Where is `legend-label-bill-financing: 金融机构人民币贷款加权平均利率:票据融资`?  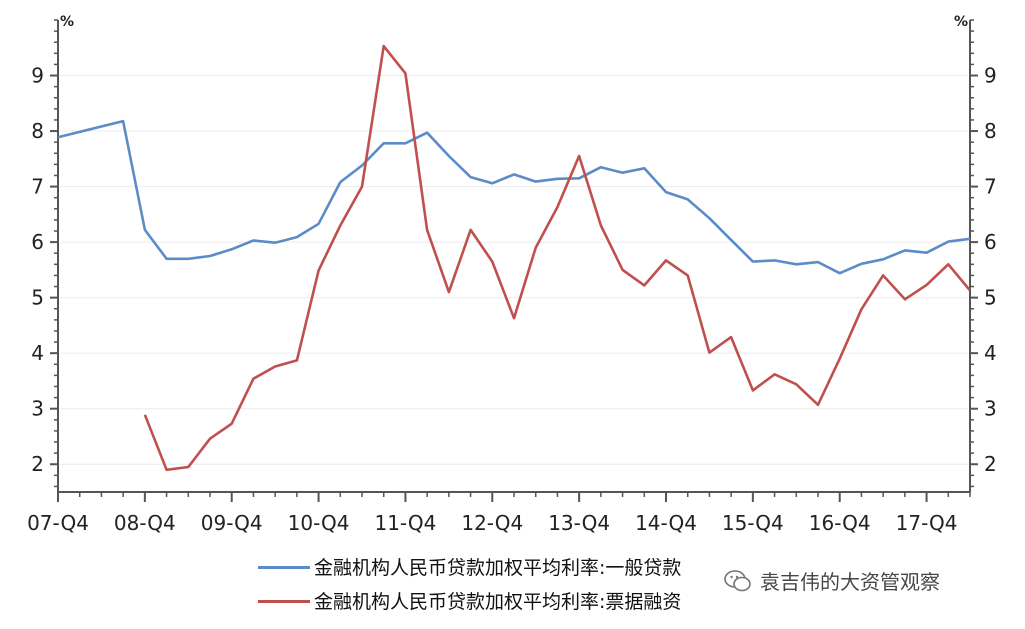 legend-label-bill-financing: 金融机构人民币贷款加权平均利率:票据融资 is located at coordinates (498, 602).